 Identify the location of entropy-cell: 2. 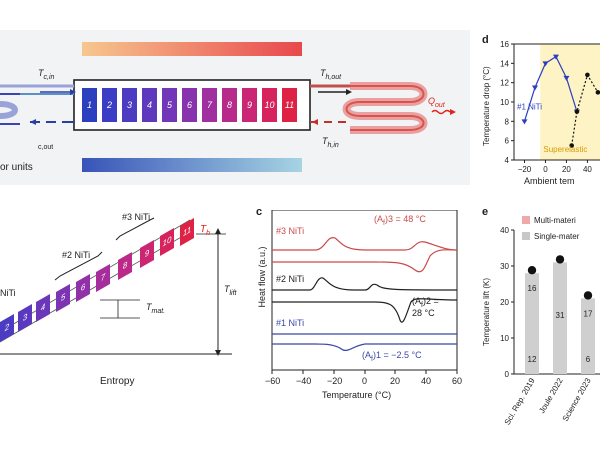
(7, 328).